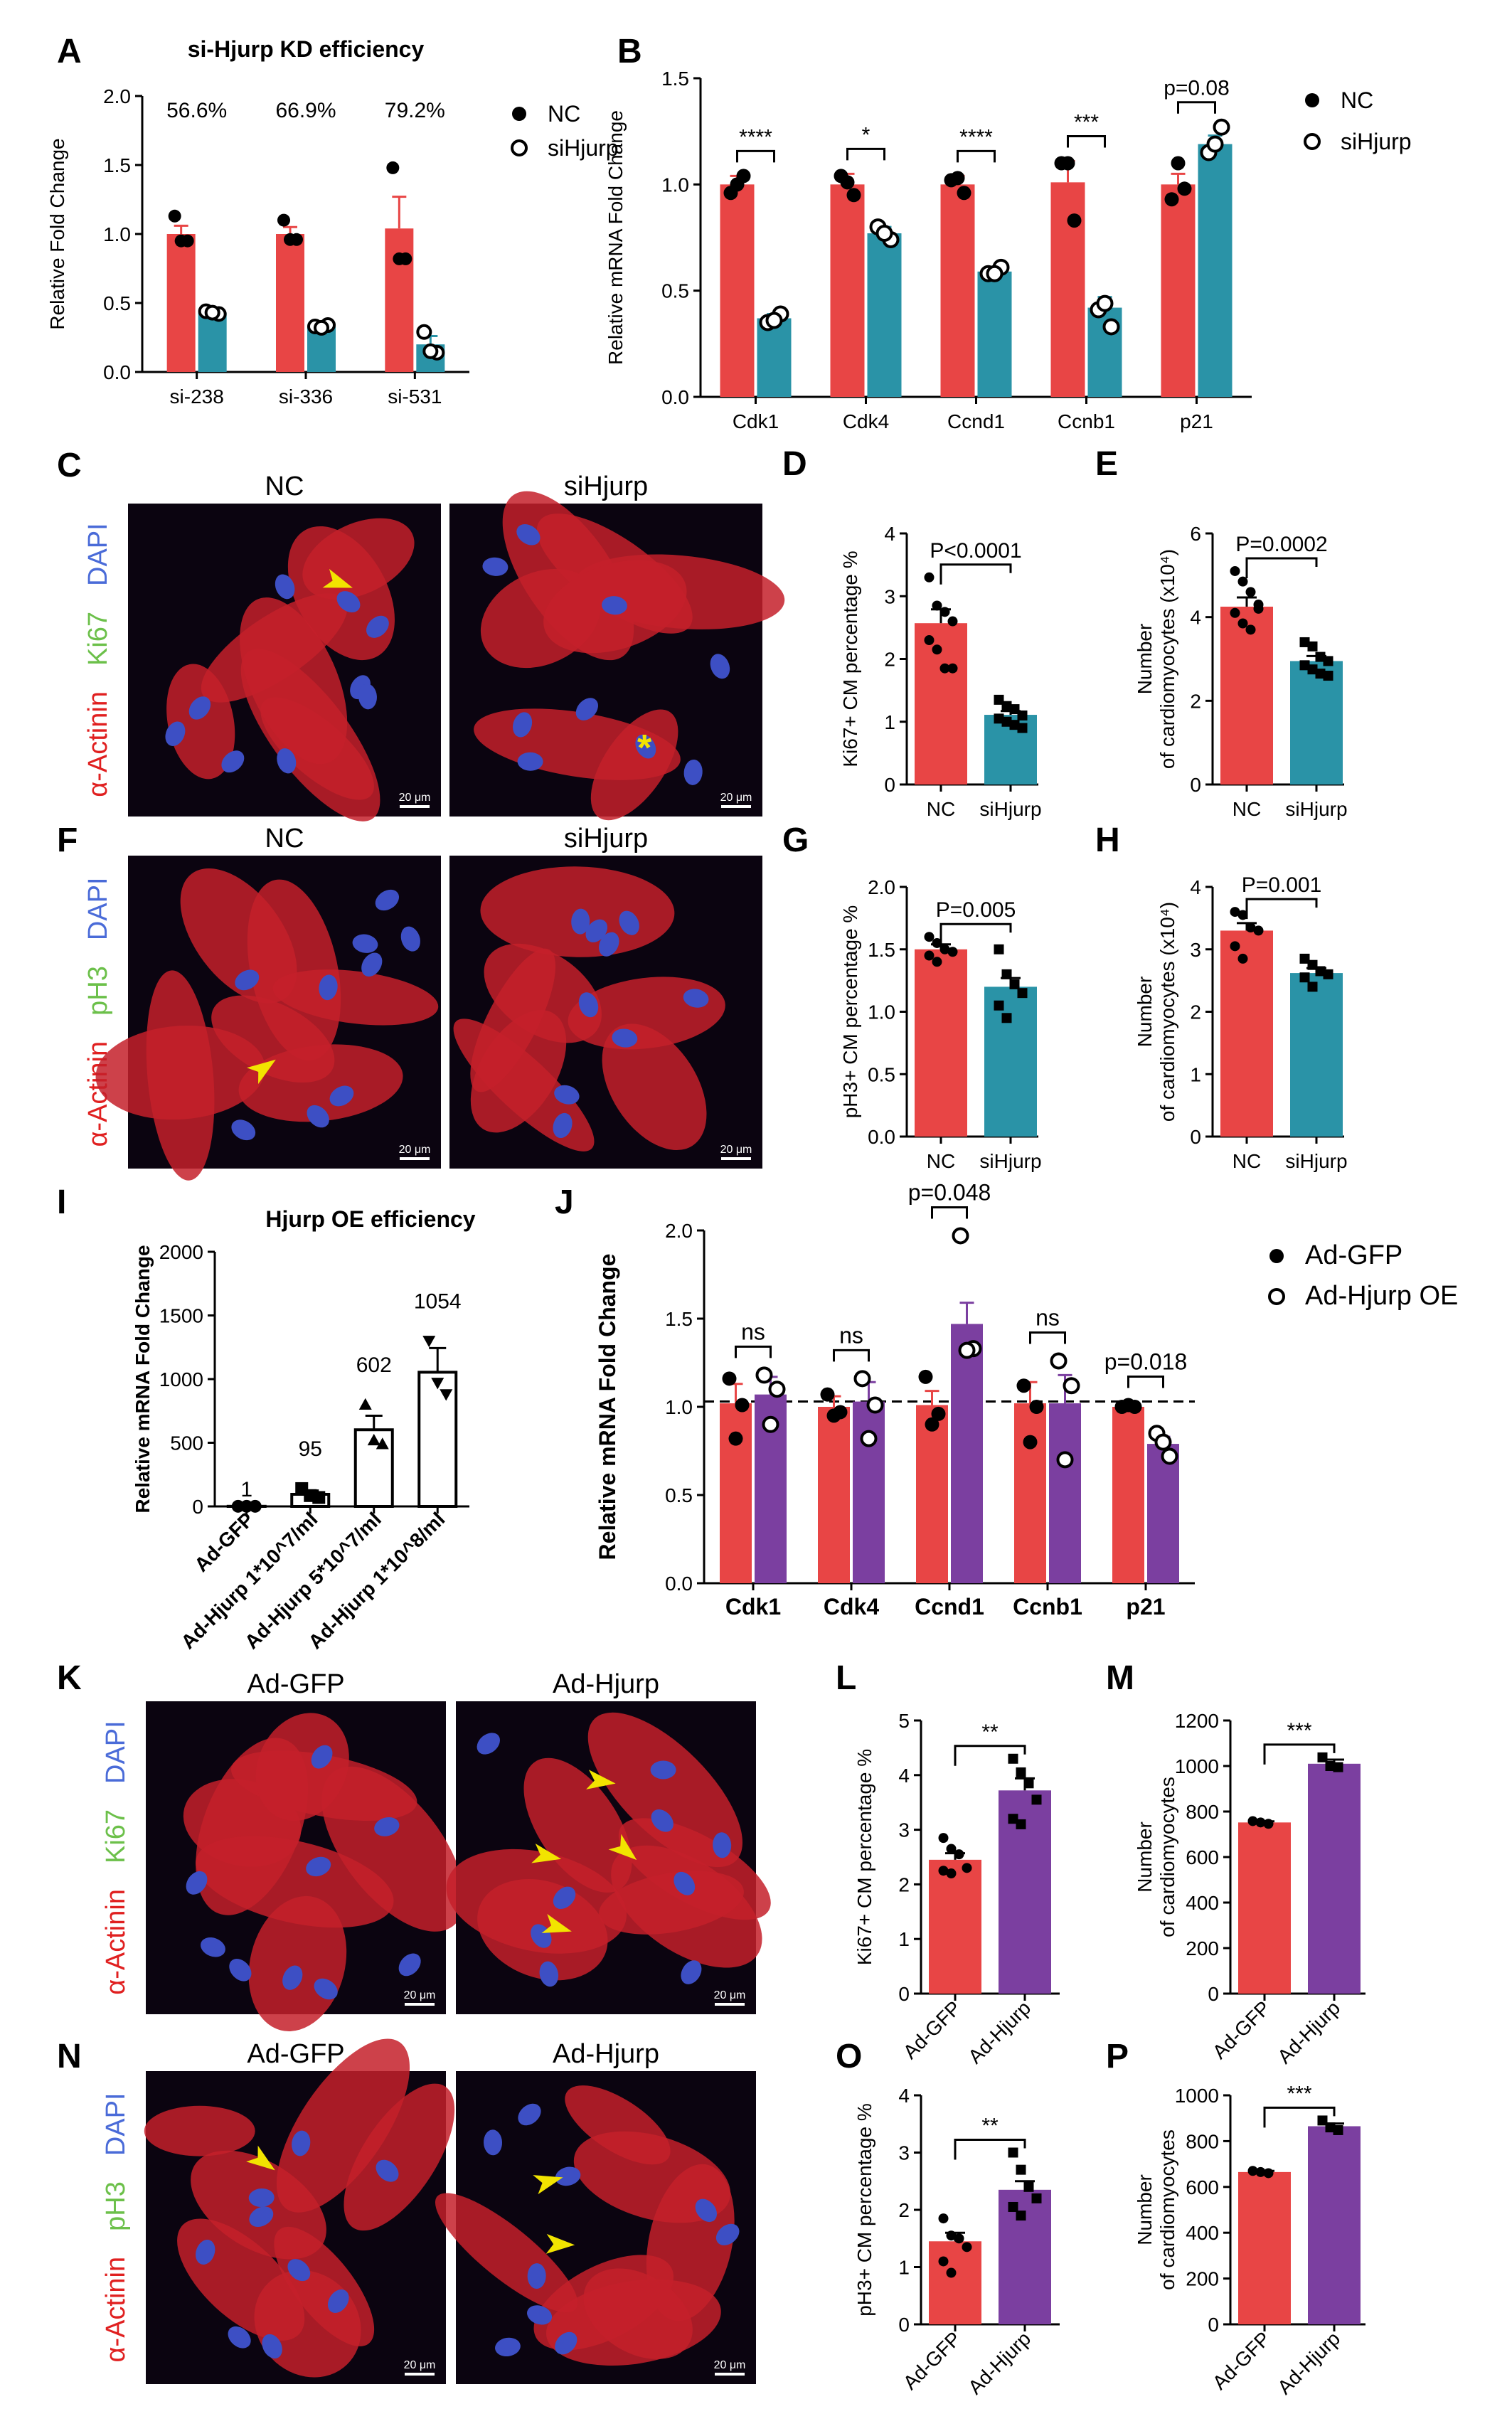  I want to click on y-tick-label: 6, so click(1195, 534).